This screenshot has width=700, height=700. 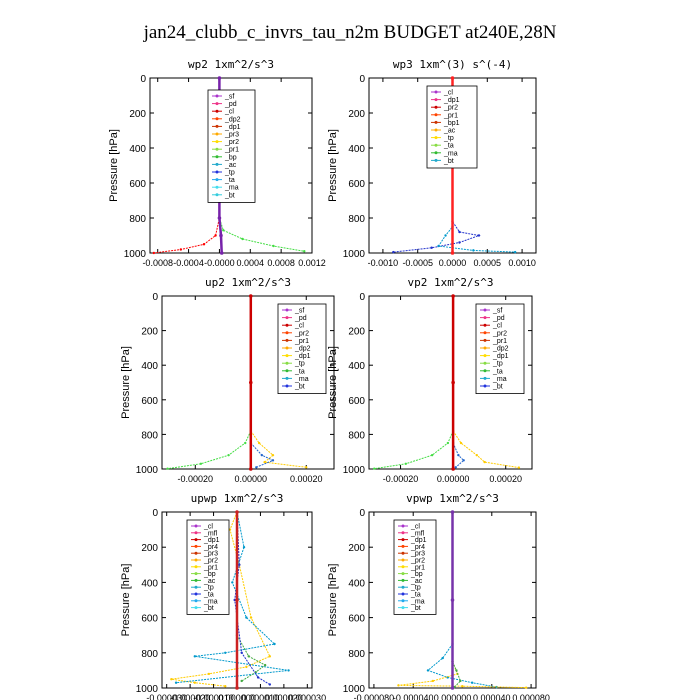 I want to click on legend-label: _bp, so click(x=209, y=574).